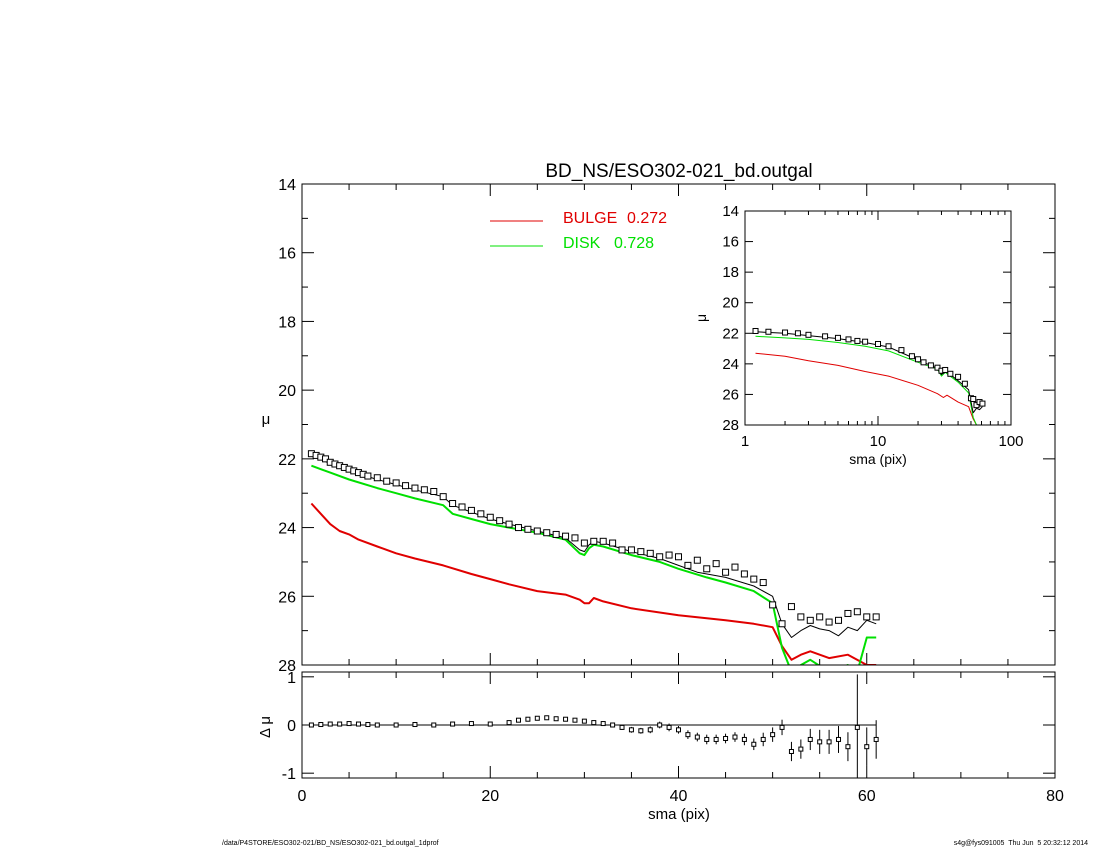 The width and height of the screenshot is (1100, 850). I want to click on main-y-tick-label: 14, so click(287, 185).